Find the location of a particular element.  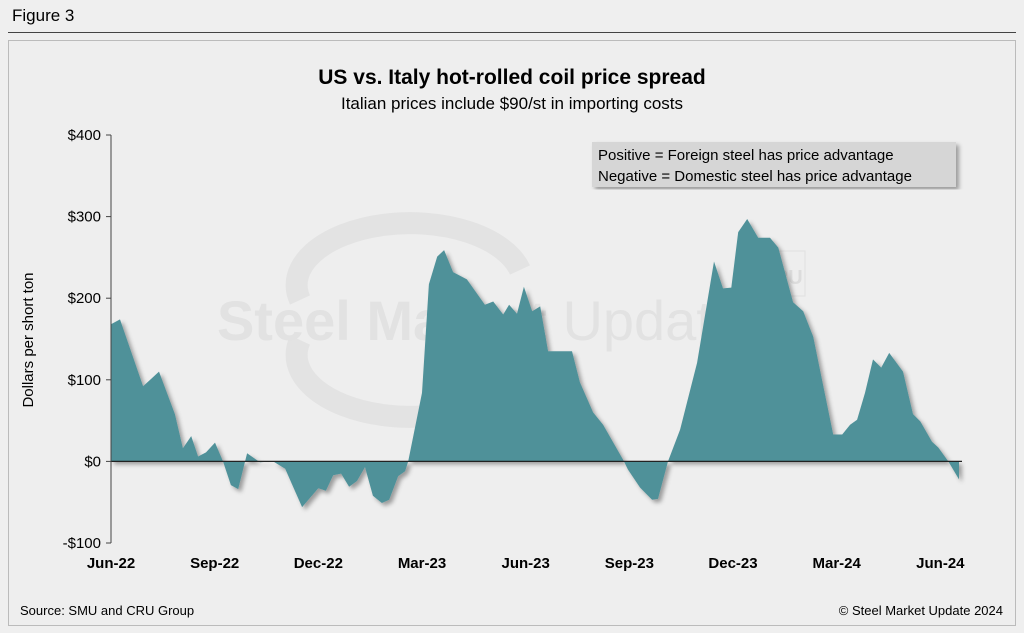

x-tick-label: Dec-22 is located at coordinates (318, 563).